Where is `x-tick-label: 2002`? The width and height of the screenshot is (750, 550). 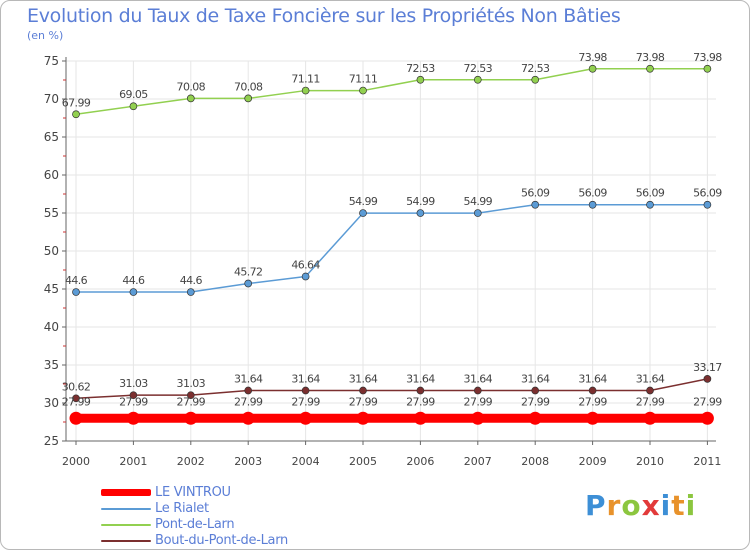
x-tick-label: 2002 is located at coordinates (191, 461).